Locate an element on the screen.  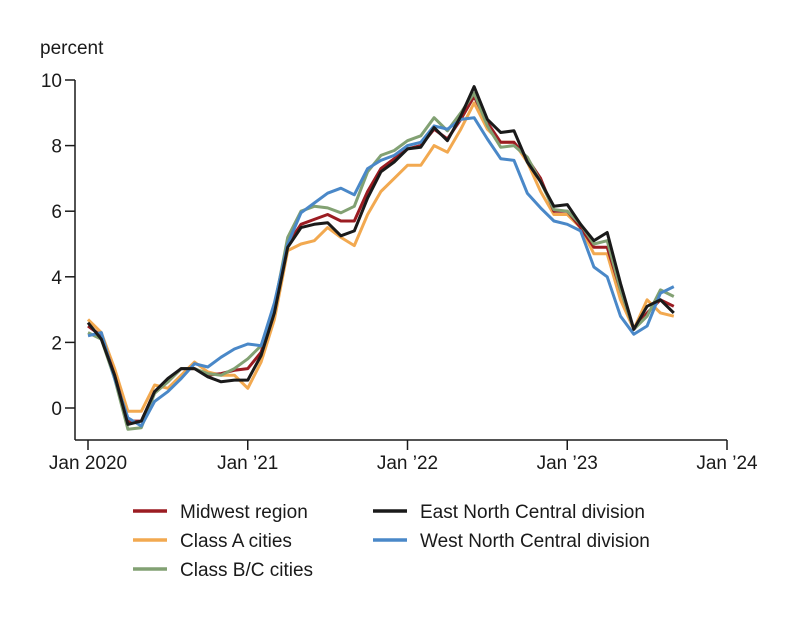
legend-label: East North Central division is located at coordinates (532, 512).